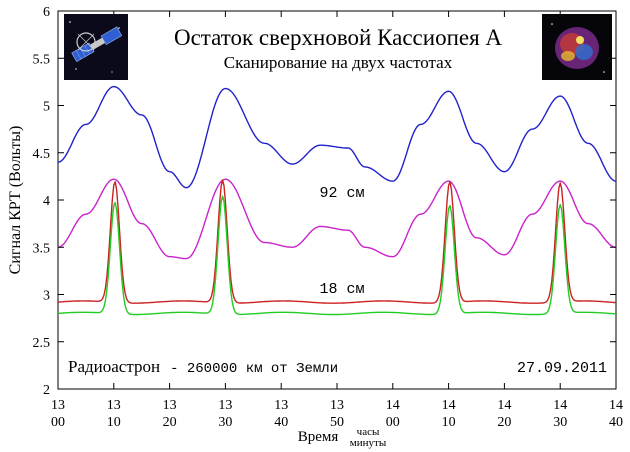 This screenshot has height=452, width=630. I want to click on y-tick-label: 3.5, so click(42, 248).